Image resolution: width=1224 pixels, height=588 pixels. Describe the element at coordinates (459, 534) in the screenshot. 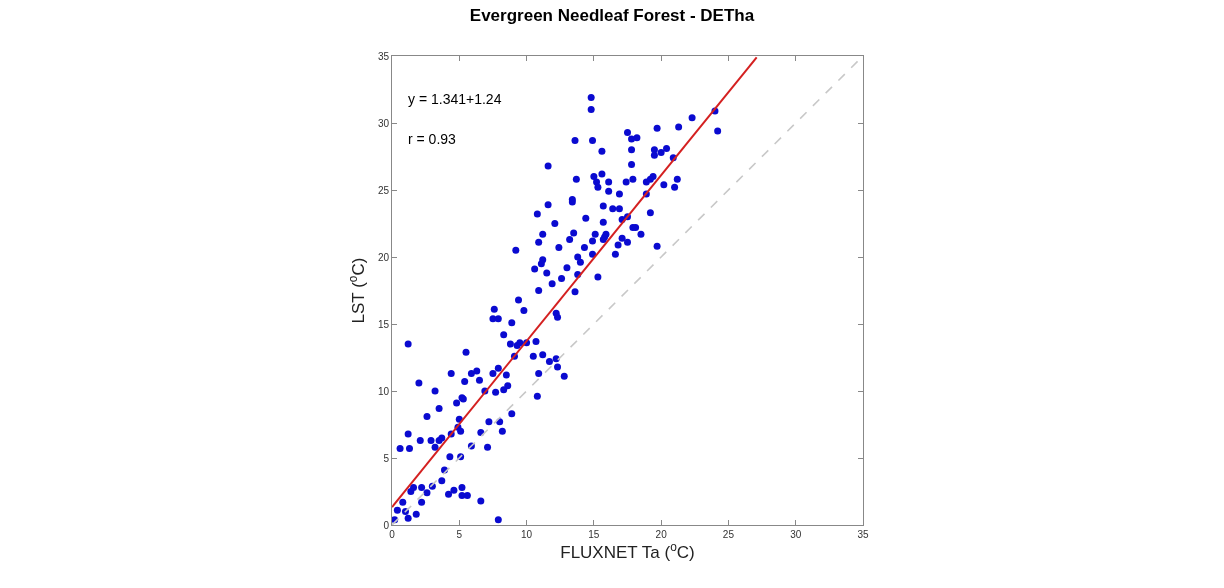

I see `x-tick-label: 5` at that location.